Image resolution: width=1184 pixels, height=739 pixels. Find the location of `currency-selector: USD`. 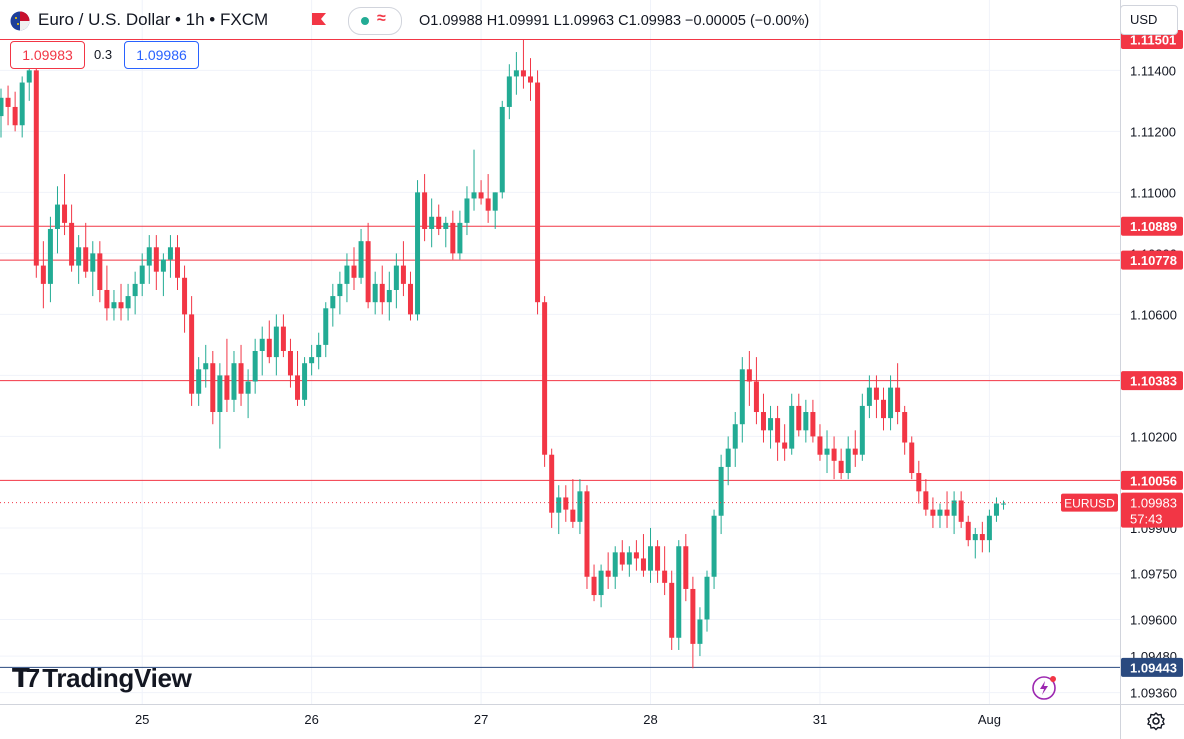

currency-selector: USD is located at coordinates (1149, 20).